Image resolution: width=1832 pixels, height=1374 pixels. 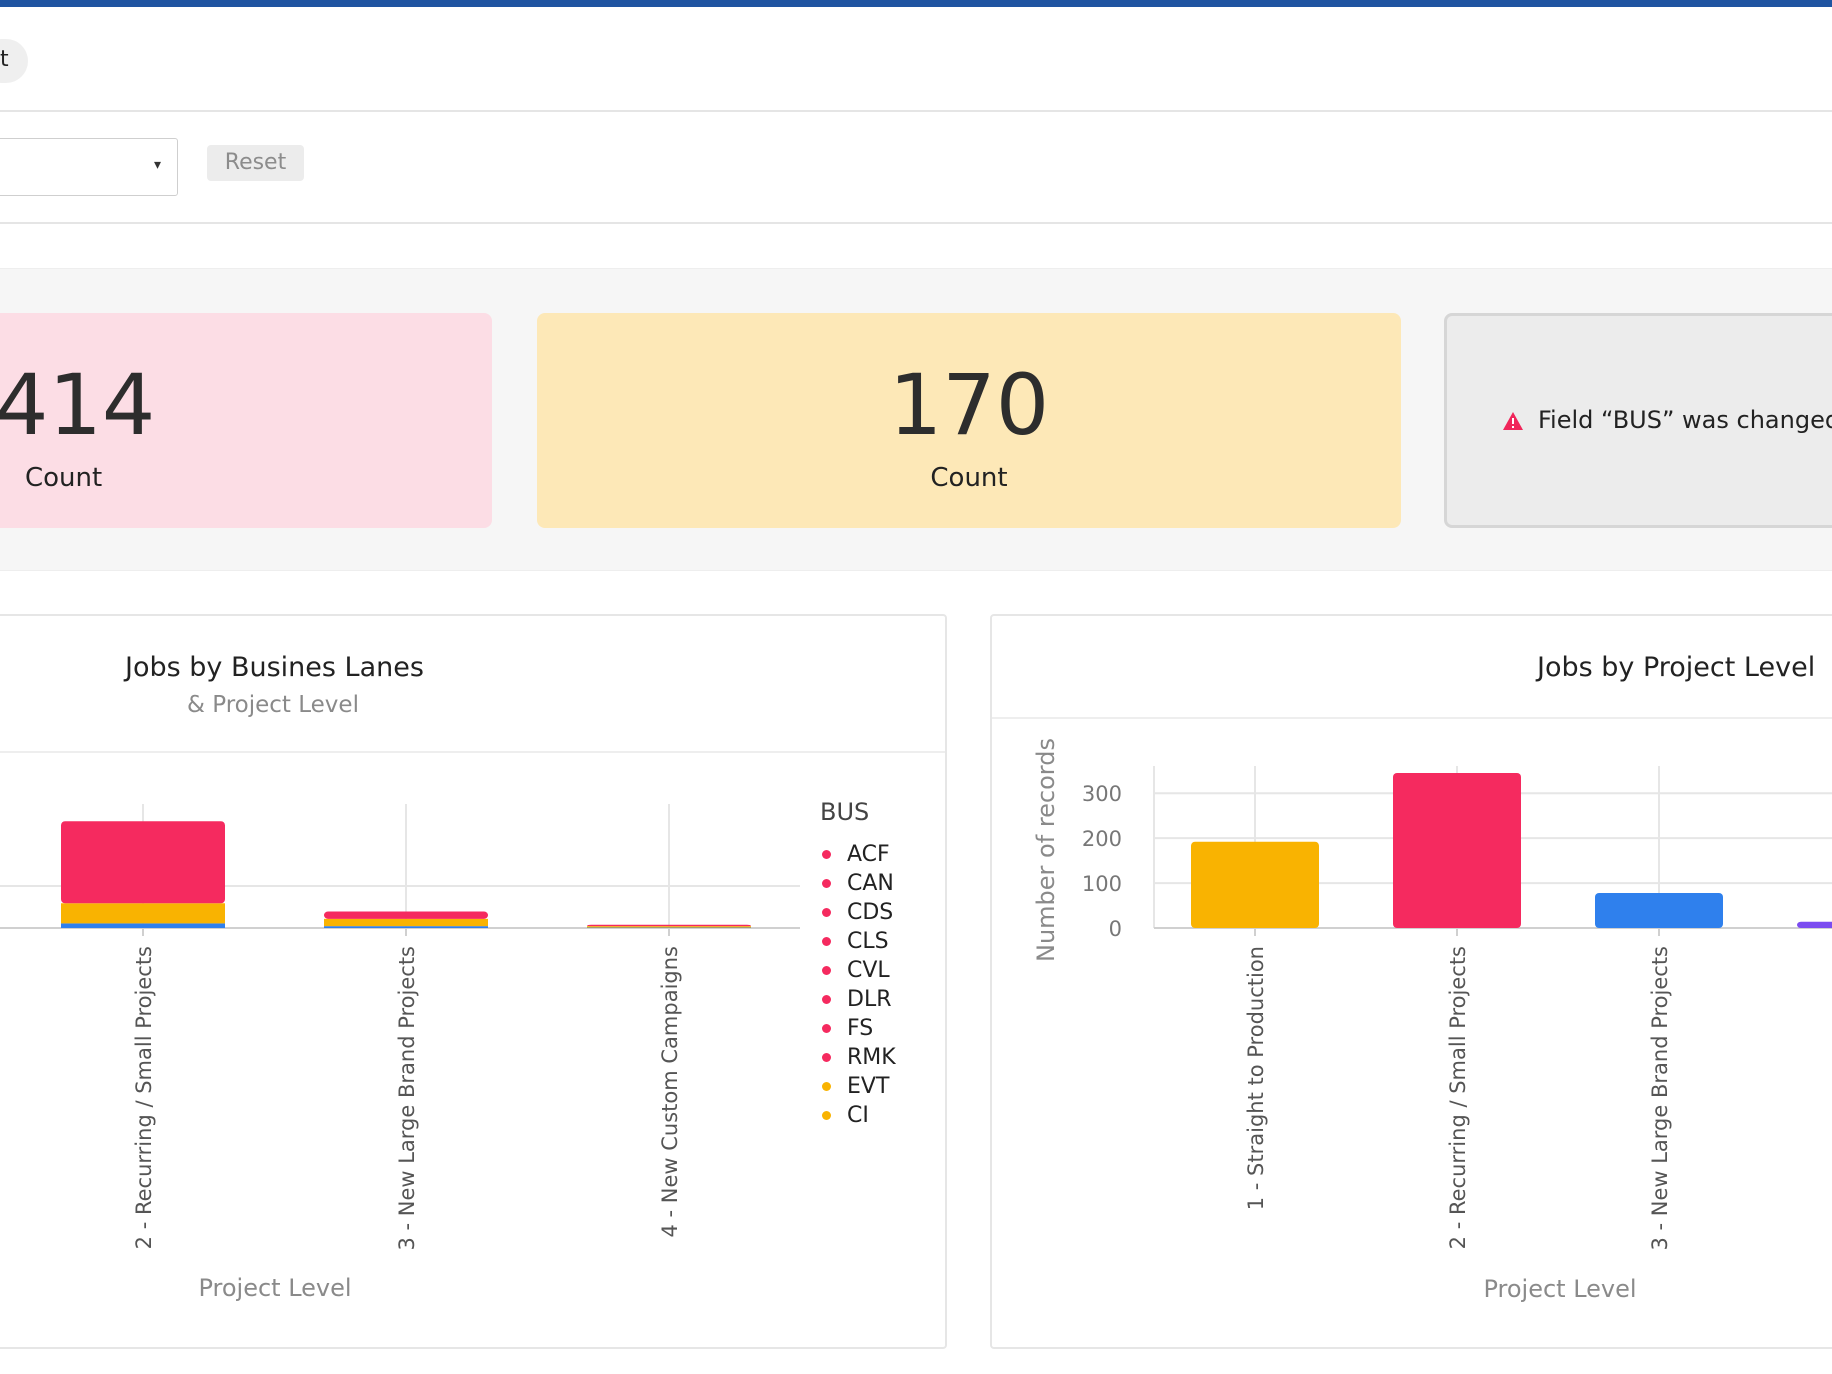 I want to click on filter-select: ▾, so click(x=89, y=167).